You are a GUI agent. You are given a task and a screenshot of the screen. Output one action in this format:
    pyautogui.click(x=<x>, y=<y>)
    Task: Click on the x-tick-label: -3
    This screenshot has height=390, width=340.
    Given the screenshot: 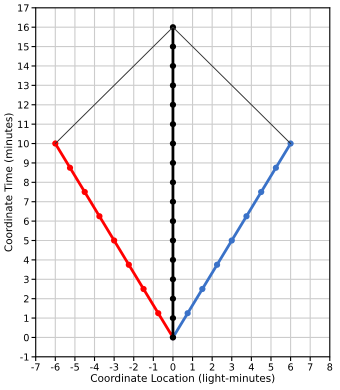 What is the action you would take?
    pyautogui.click(x=114, y=367)
    